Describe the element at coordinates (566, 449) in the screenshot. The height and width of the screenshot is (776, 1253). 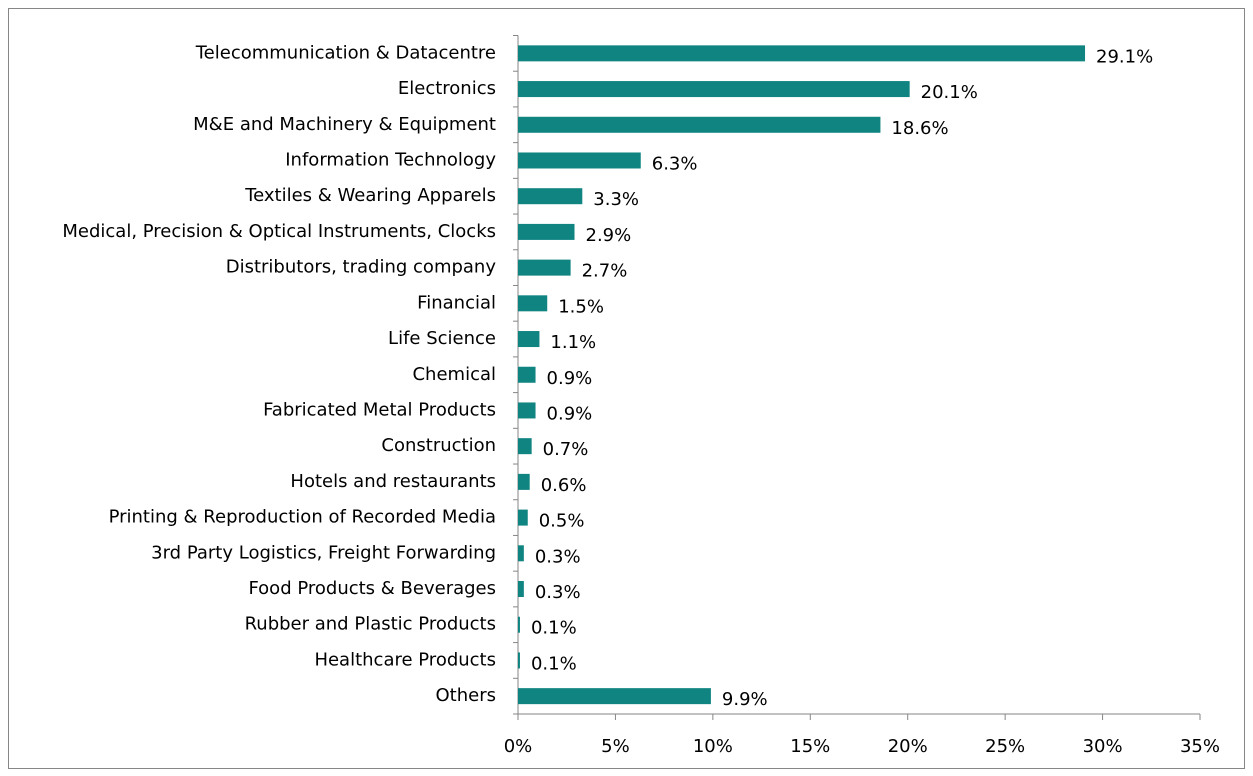
I see `value-label: 0.7%` at that location.